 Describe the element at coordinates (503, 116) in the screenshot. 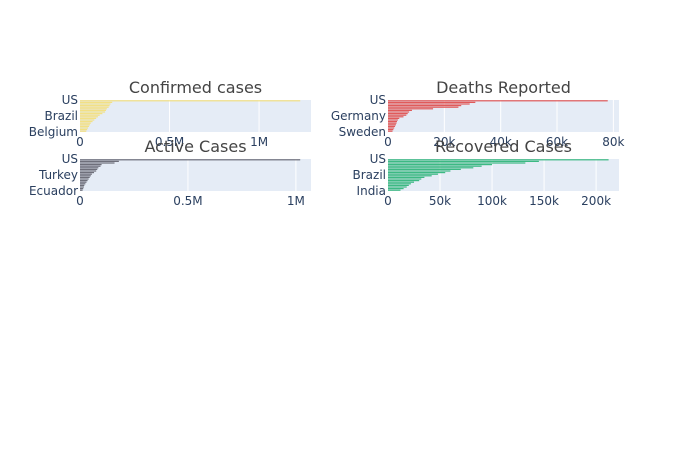

I see `deaths-plot-background` at that location.